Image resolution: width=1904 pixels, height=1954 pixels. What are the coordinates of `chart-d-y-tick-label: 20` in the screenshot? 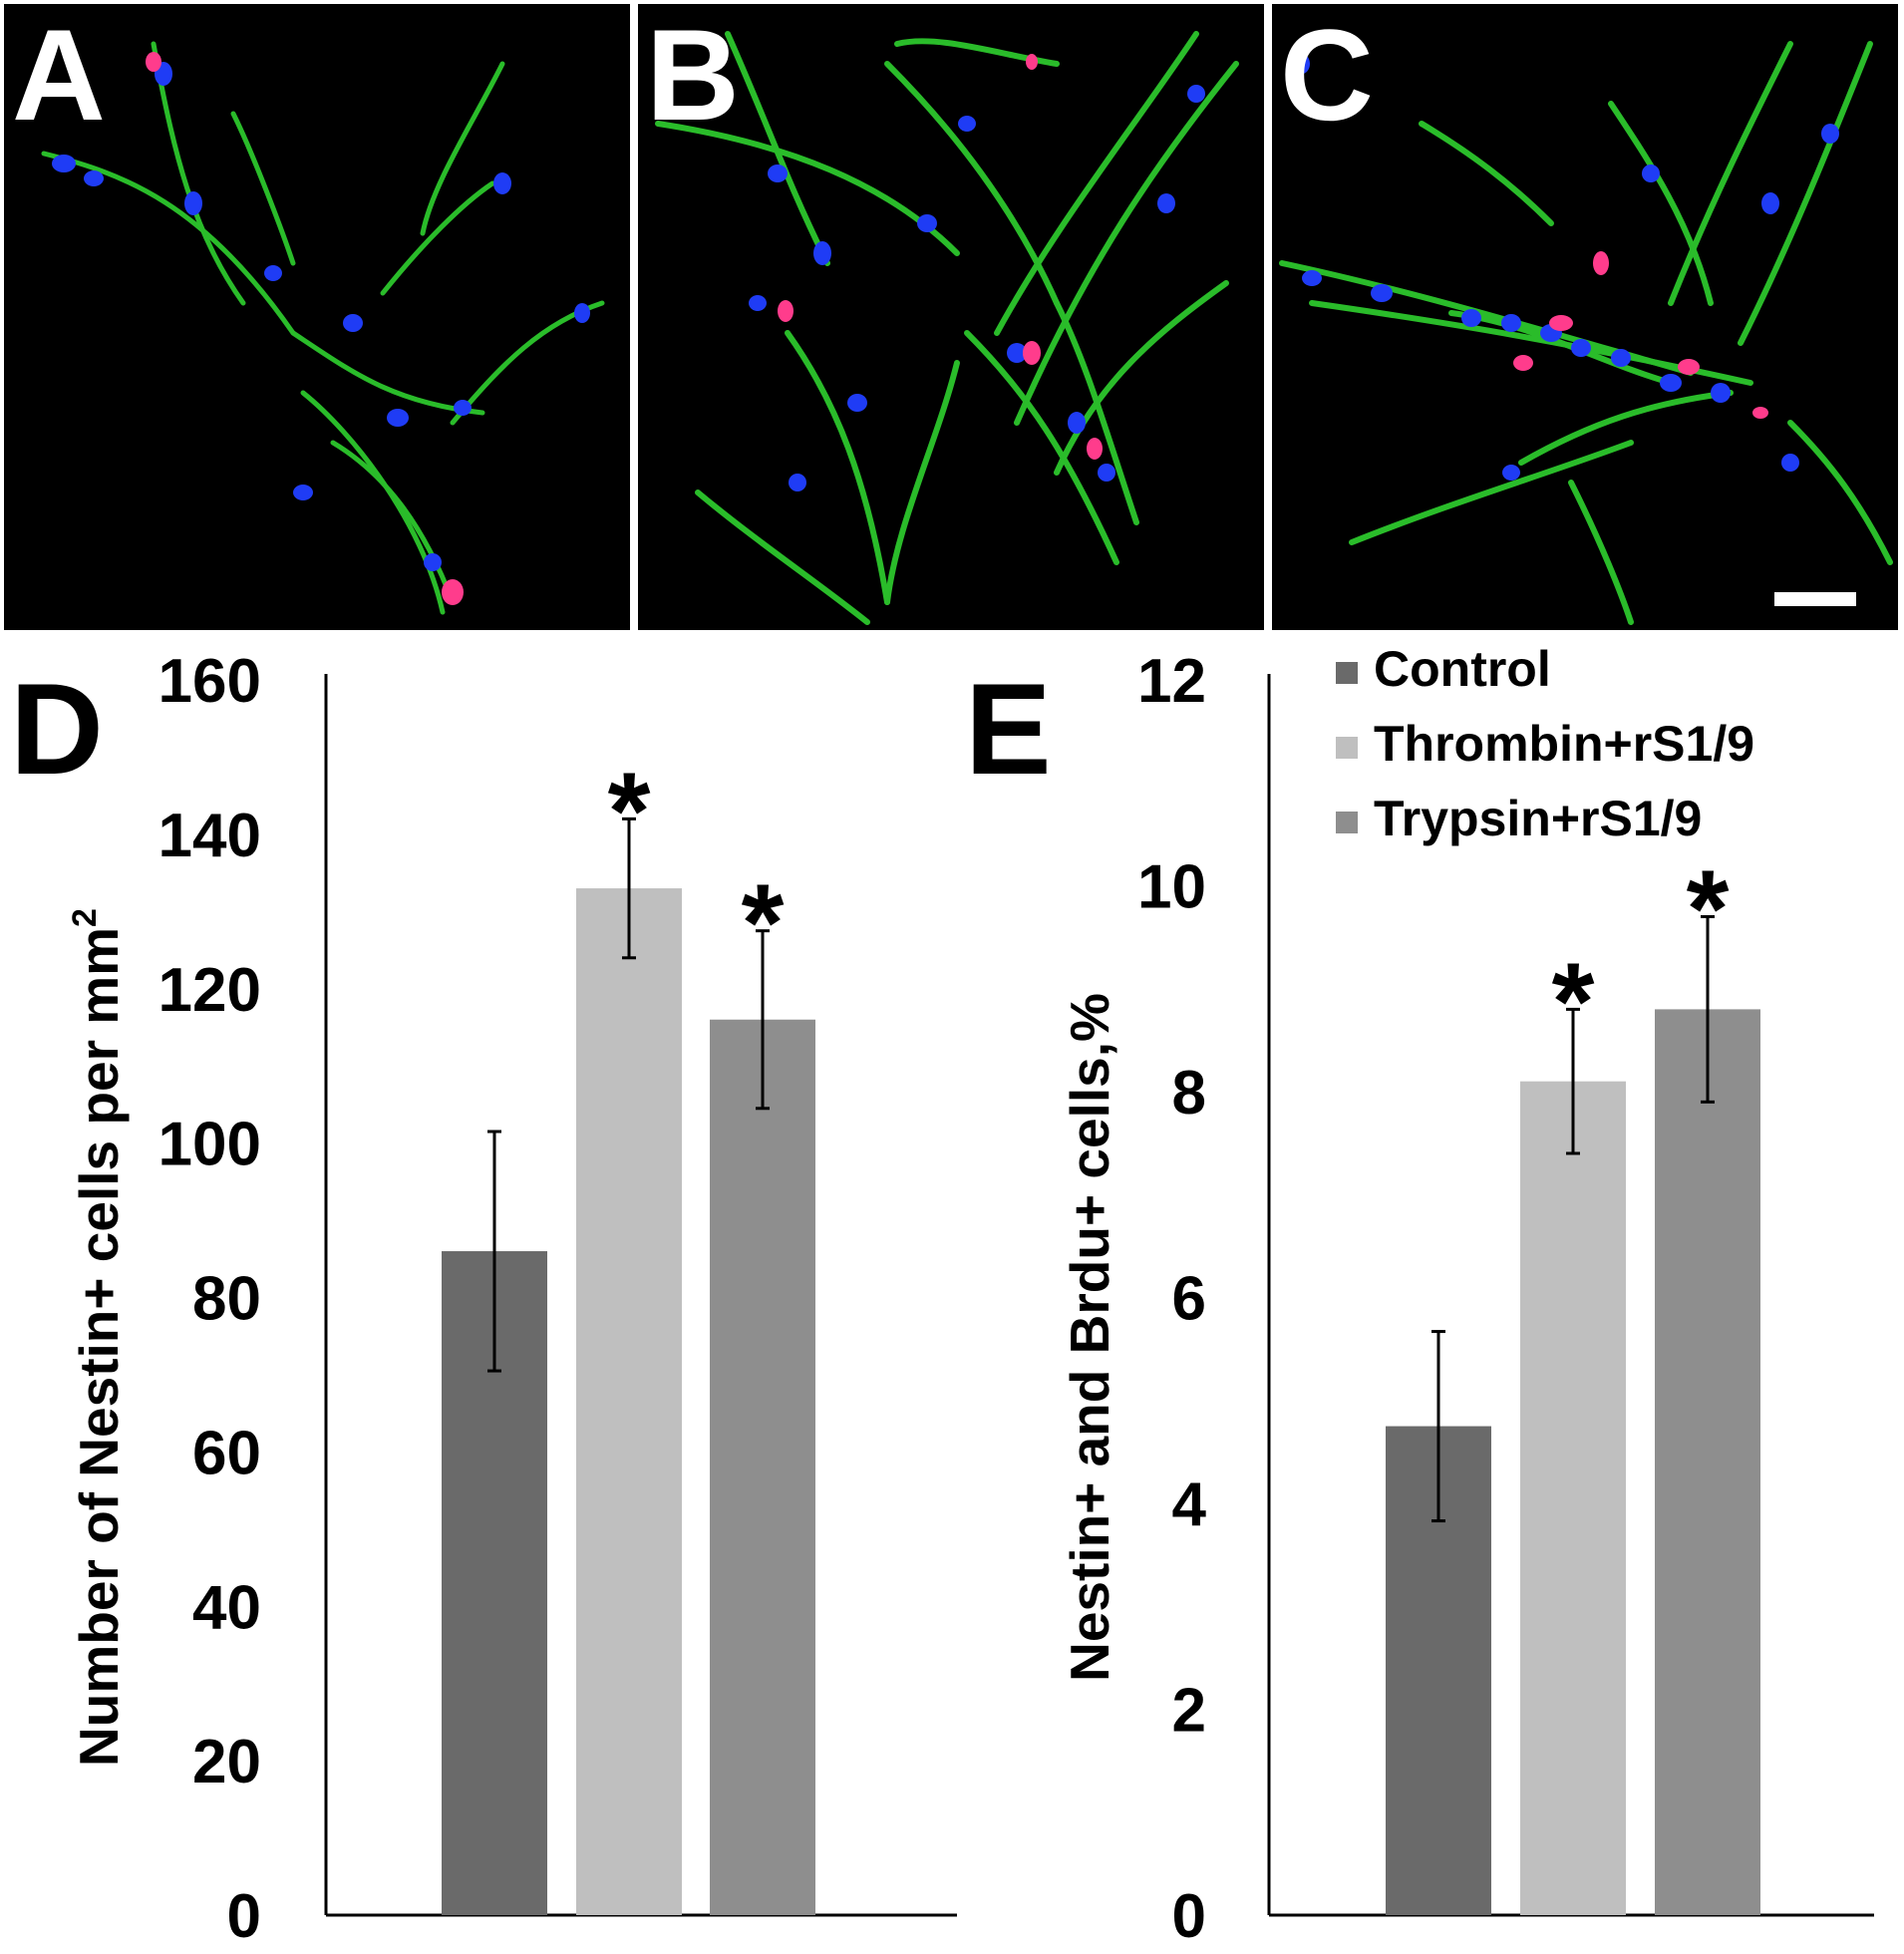 It's located at (226, 1762).